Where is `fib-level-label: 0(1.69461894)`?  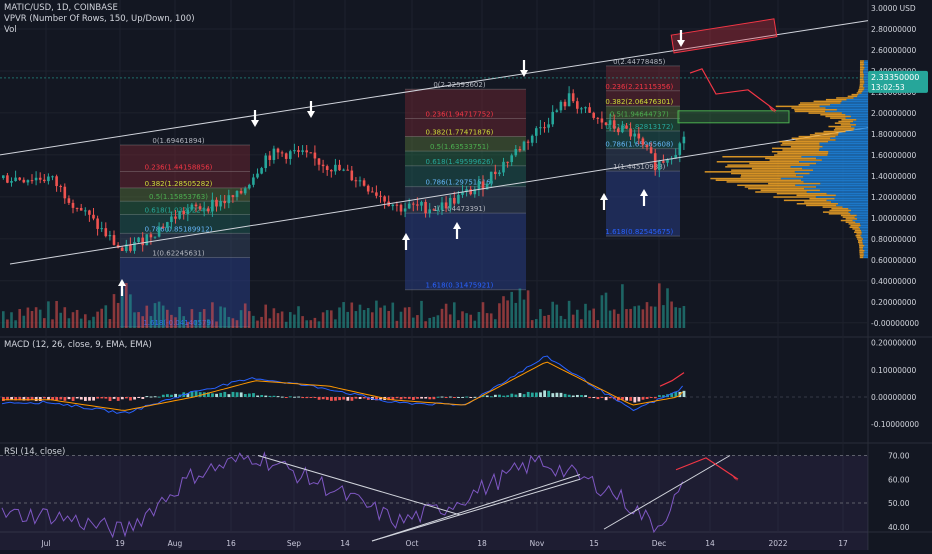
fib-level-label: 0(1.69461894) is located at coordinates (178, 141).